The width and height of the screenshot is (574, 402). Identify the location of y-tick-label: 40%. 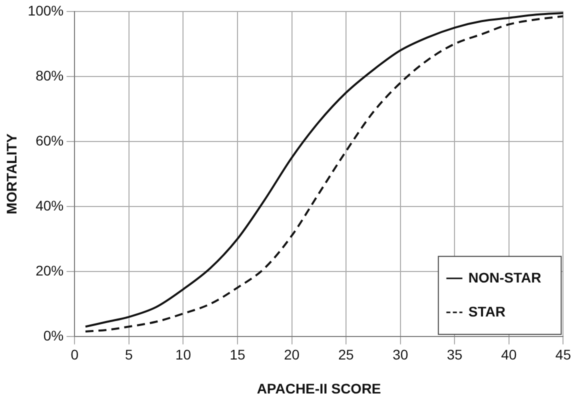
(50, 205).